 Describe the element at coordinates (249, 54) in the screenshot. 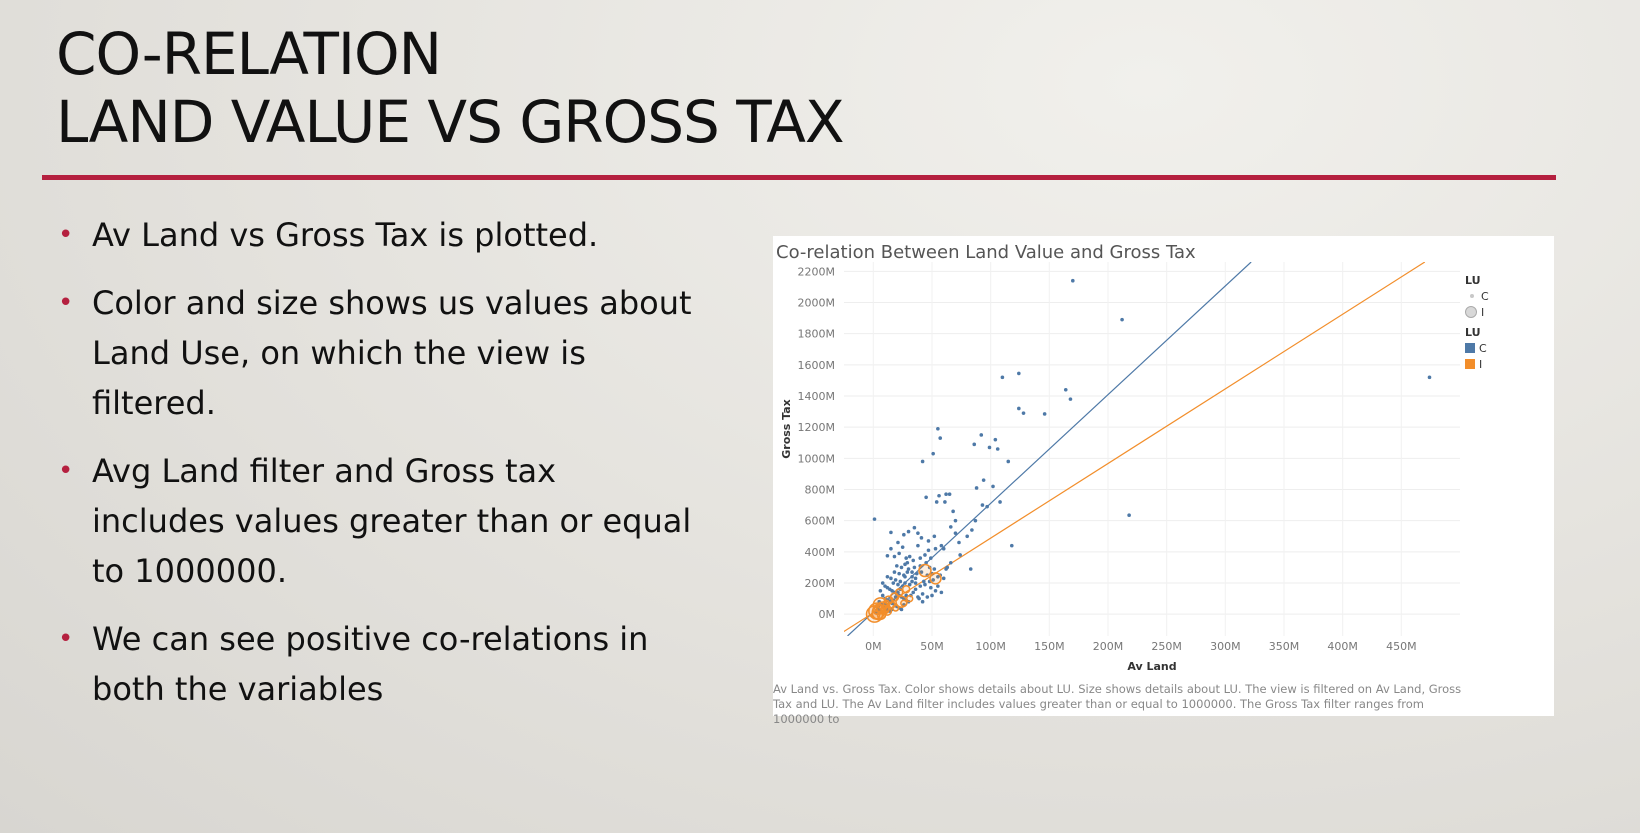

I see `slide-title-line-1: CO-RELATION` at that location.